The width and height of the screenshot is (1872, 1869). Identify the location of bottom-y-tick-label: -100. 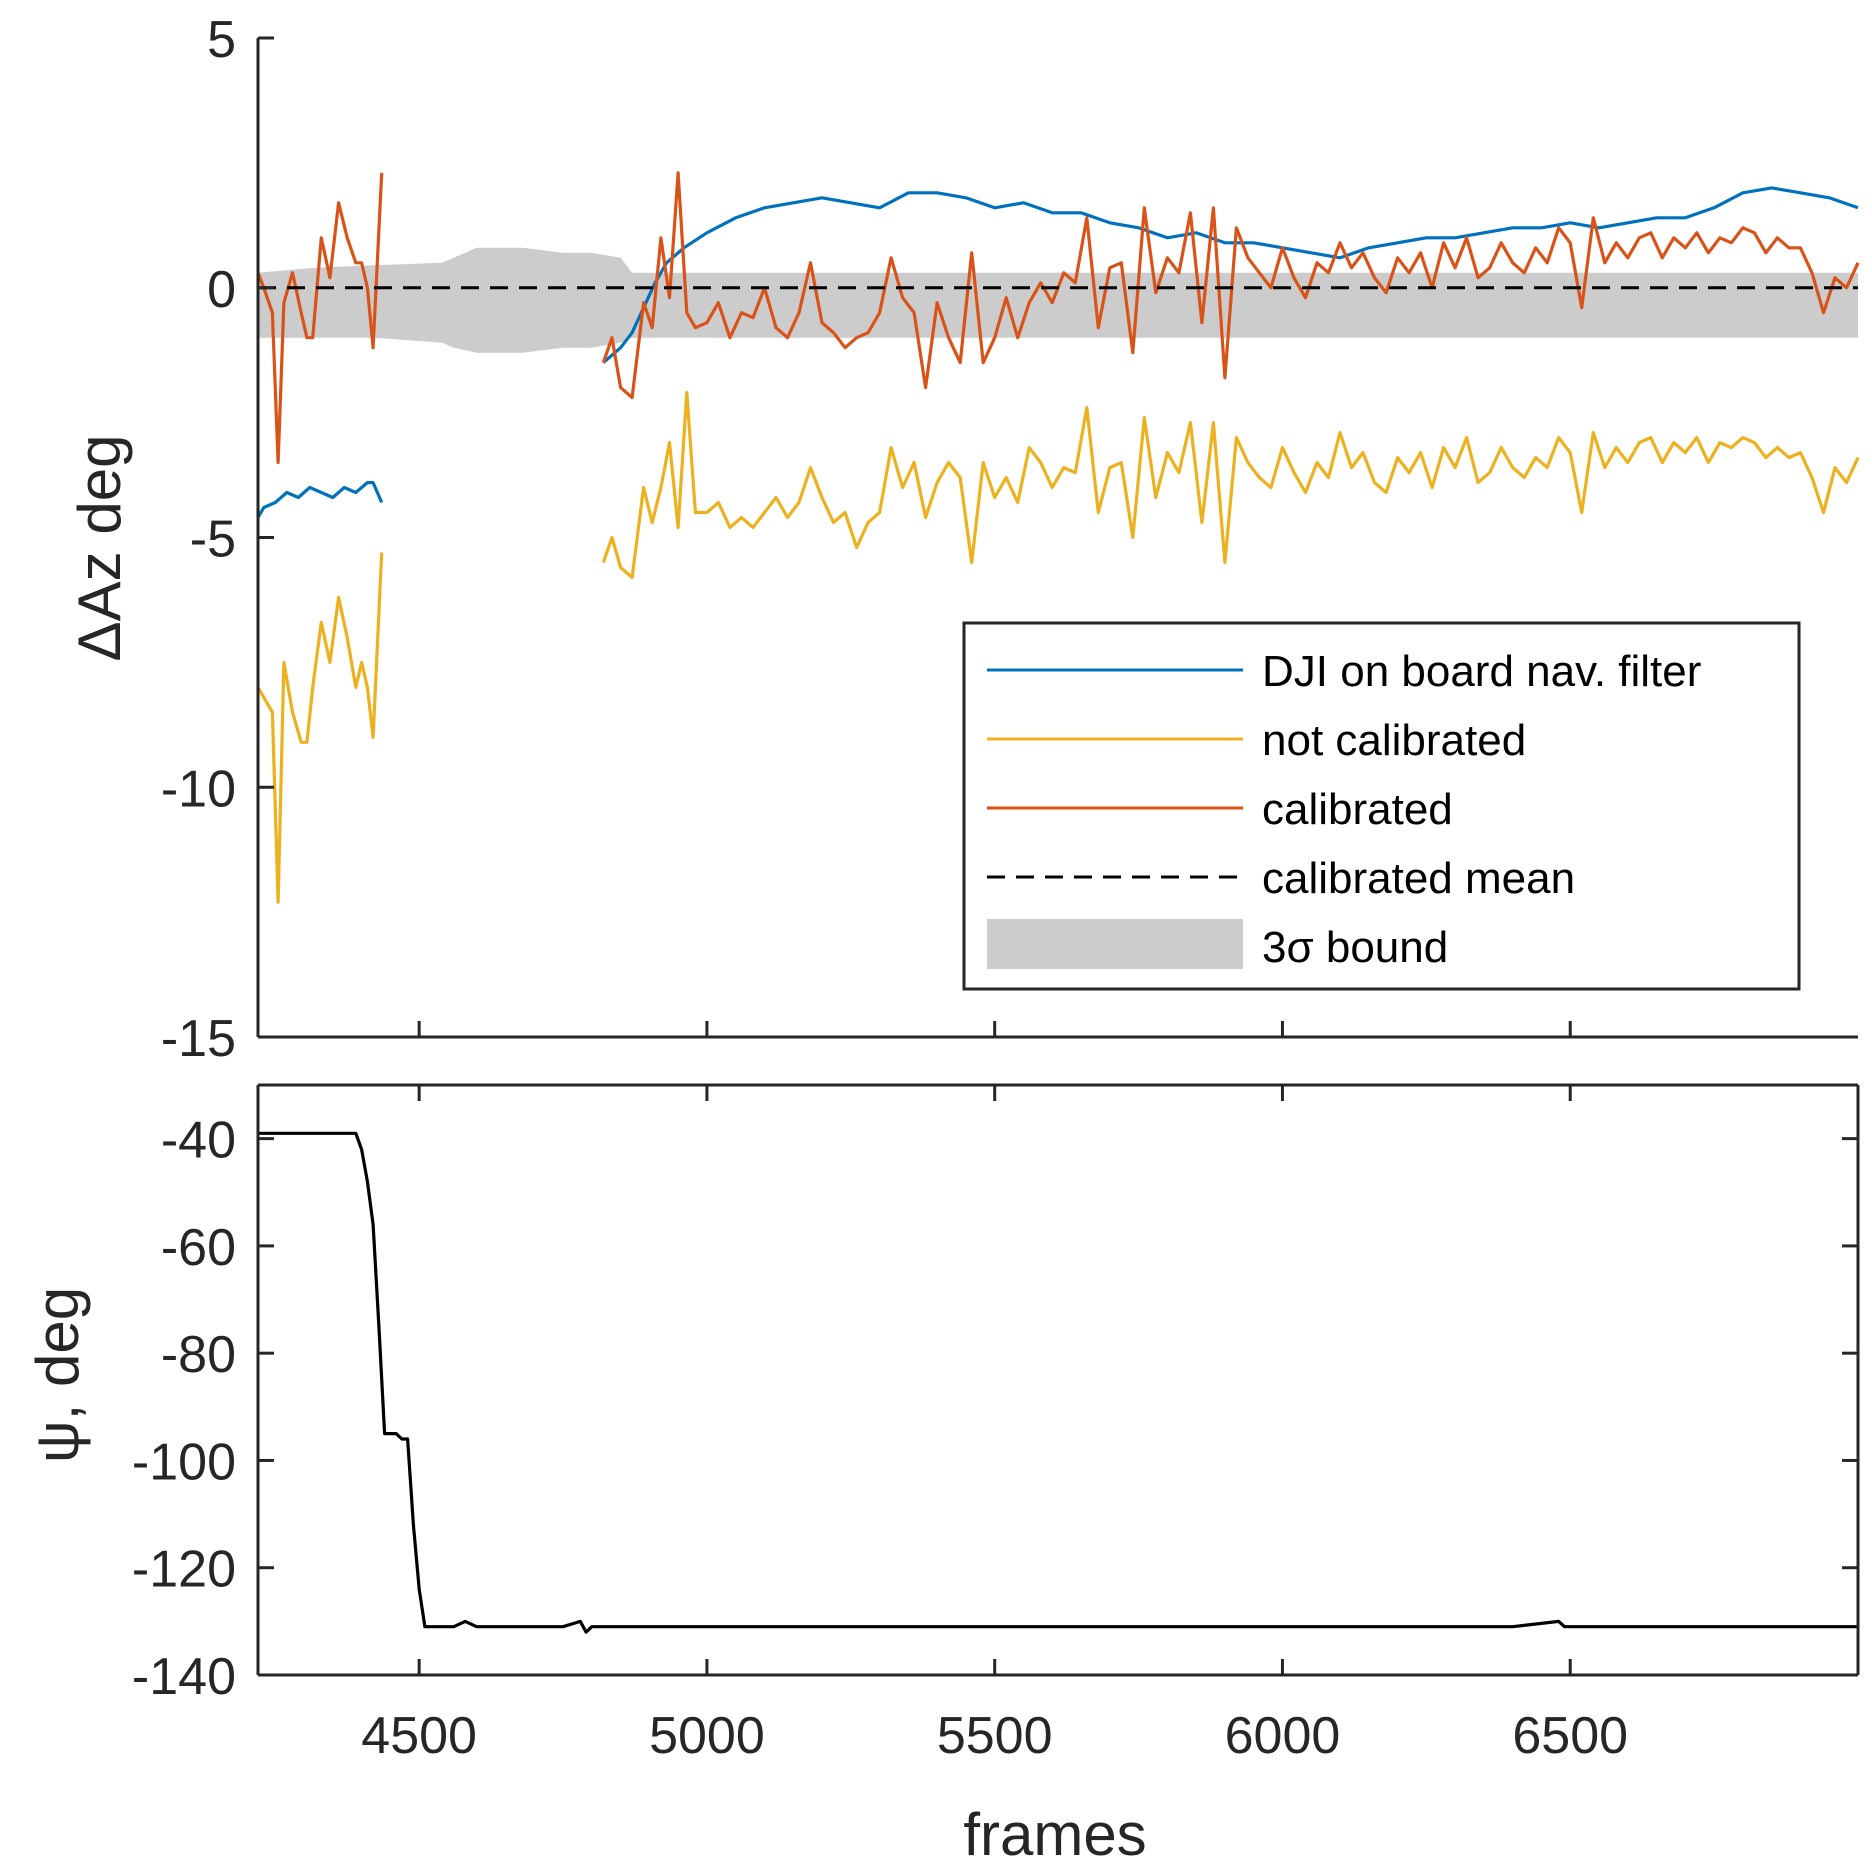
(184, 1462).